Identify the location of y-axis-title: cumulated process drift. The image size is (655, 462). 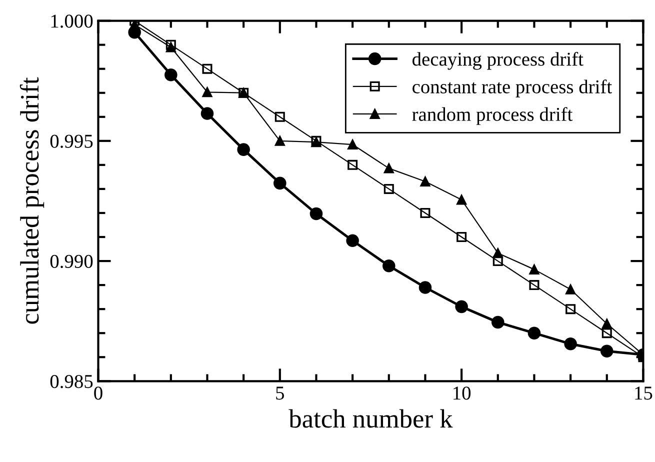
(32, 200).